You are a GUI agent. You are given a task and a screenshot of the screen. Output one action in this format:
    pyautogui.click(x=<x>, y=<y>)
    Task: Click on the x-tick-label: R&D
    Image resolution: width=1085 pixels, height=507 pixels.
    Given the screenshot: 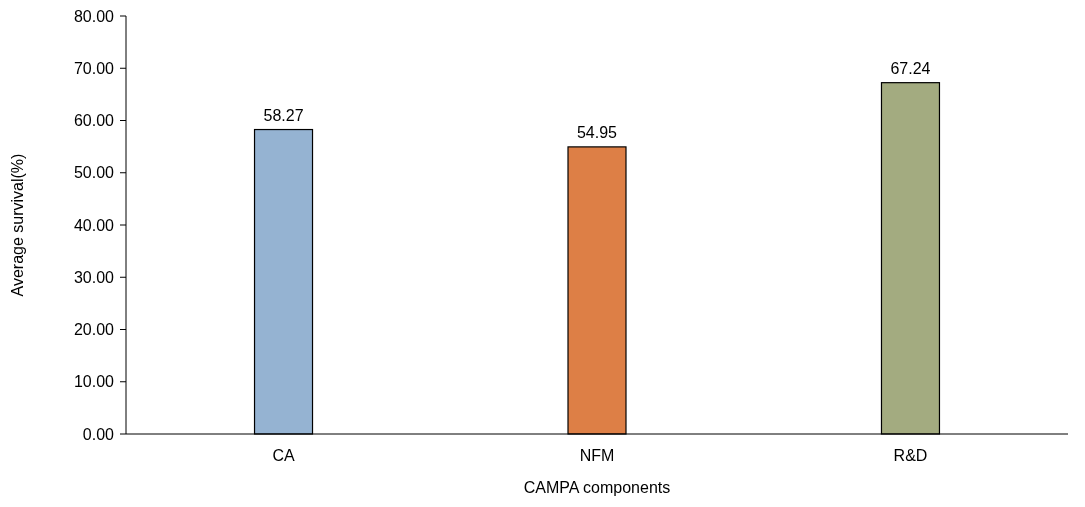 What is the action you would take?
    pyautogui.click(x=910, y=455)
    